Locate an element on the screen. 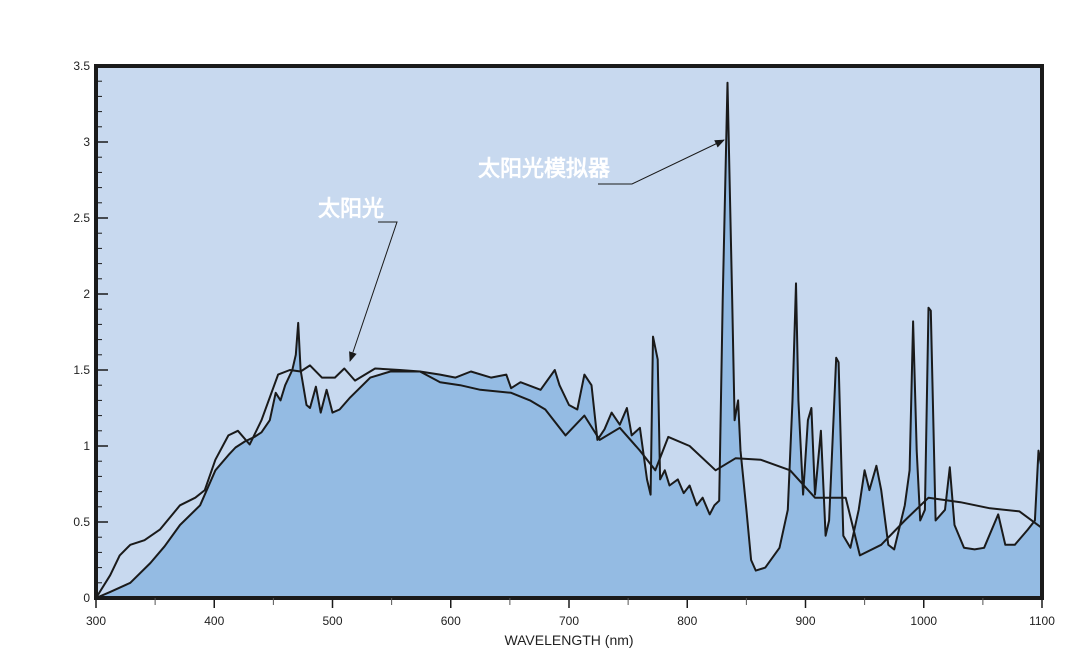 The height and width of the screenshot is (667, 1083). y-tick-label: 0 is located at coordinates (86, 598).